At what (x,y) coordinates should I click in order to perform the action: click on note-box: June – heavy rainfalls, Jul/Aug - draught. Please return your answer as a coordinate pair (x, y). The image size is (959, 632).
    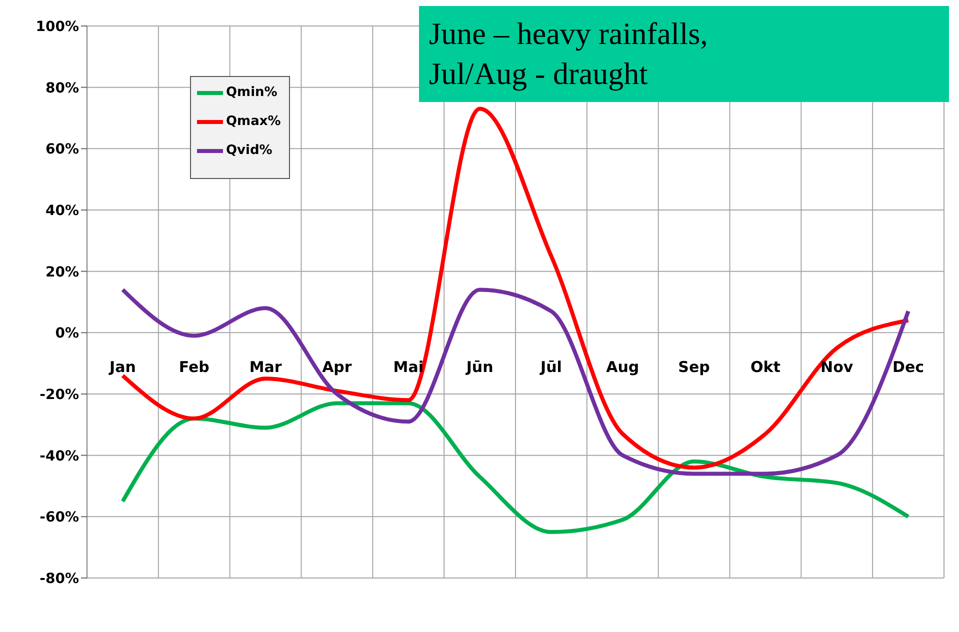
    Looking at the image, I should click on (684, 54).